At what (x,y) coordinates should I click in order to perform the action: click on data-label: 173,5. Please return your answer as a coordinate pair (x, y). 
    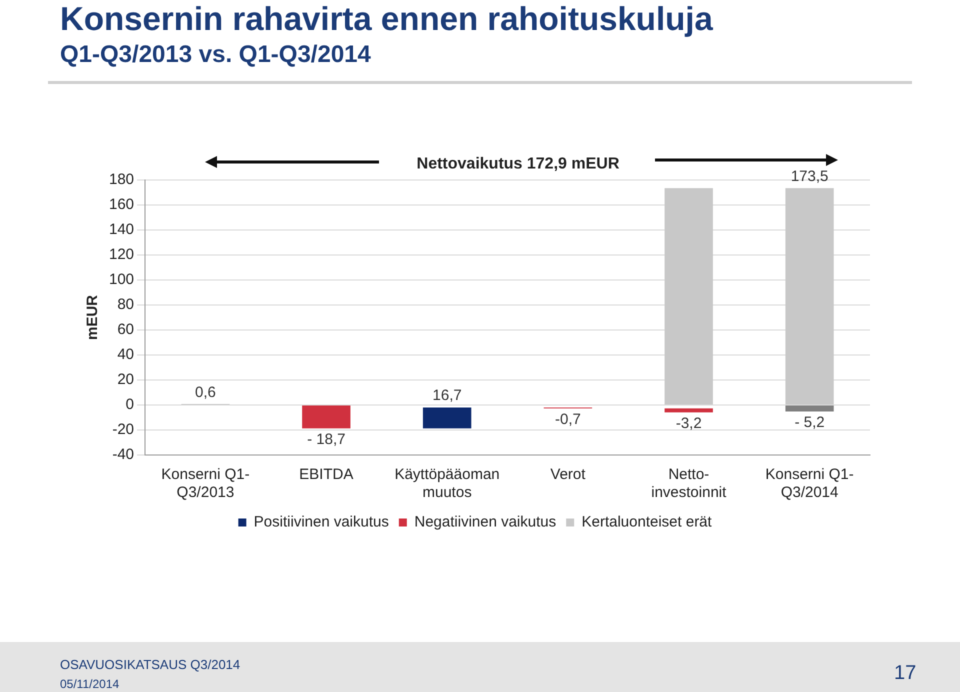
    Looking at the image, I should click on (809, 176).